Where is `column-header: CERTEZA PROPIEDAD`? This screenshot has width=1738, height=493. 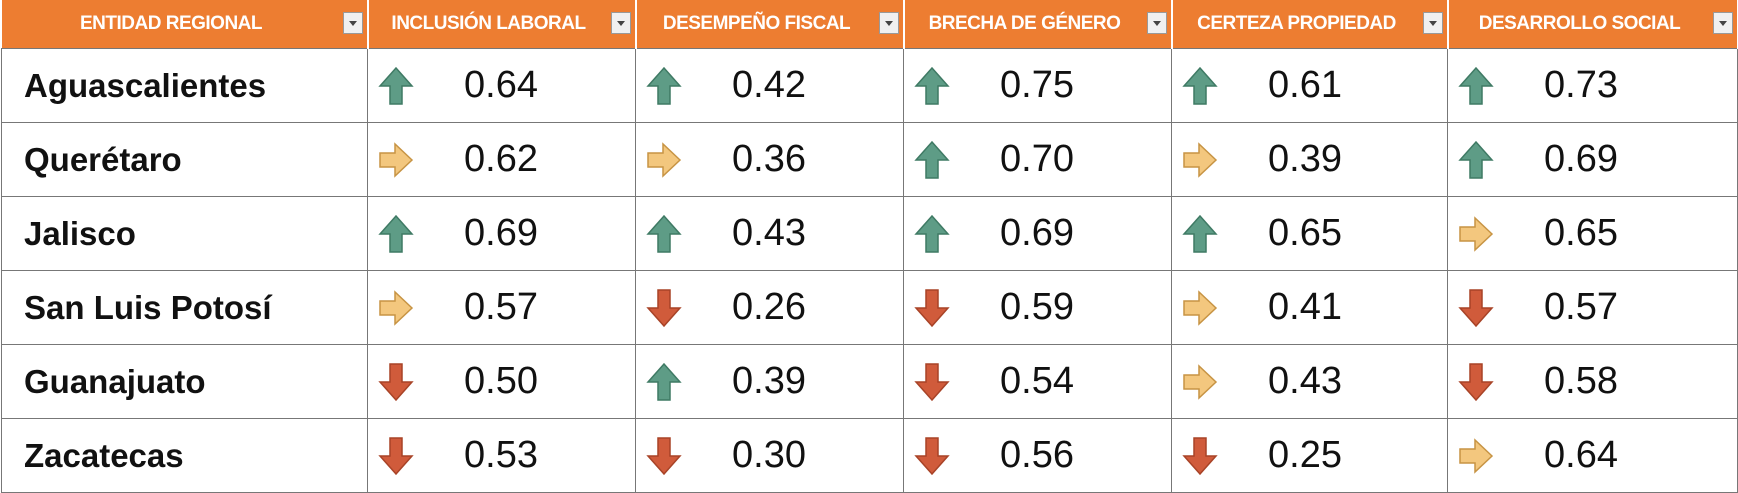 column-header: CERTEZA PROPIEDAD is located at coordinates (1310, 24).